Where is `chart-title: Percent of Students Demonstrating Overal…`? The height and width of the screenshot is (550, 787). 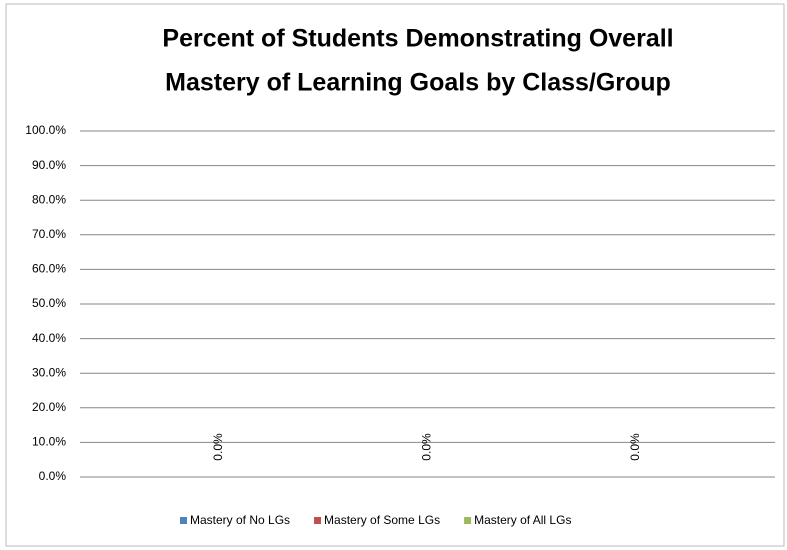
chart-title: Percent of Students Demonstrating Overal… is located at coordinates (417, 39).